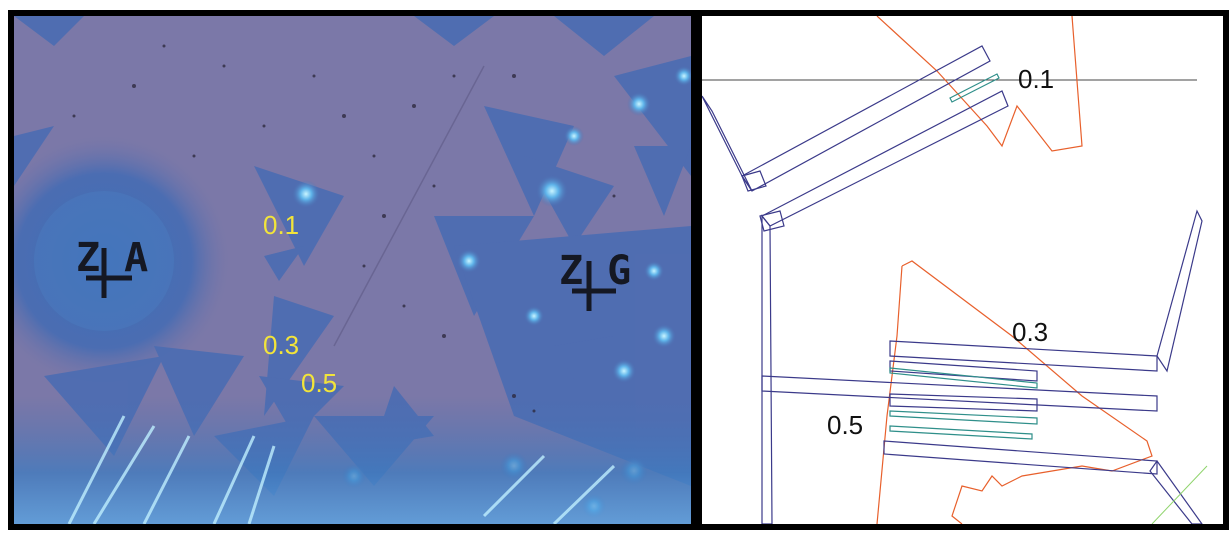 Image resolution: width=1229 pixels, height=551 pixels. I want to click on alignment-marker-left: Z A, so click(112, 266).